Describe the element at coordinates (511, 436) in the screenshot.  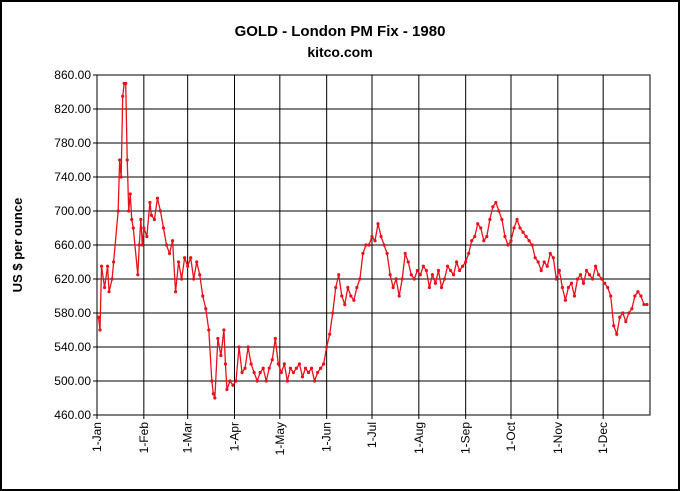
I see `x-tick-label: 1-Oct` at that location.